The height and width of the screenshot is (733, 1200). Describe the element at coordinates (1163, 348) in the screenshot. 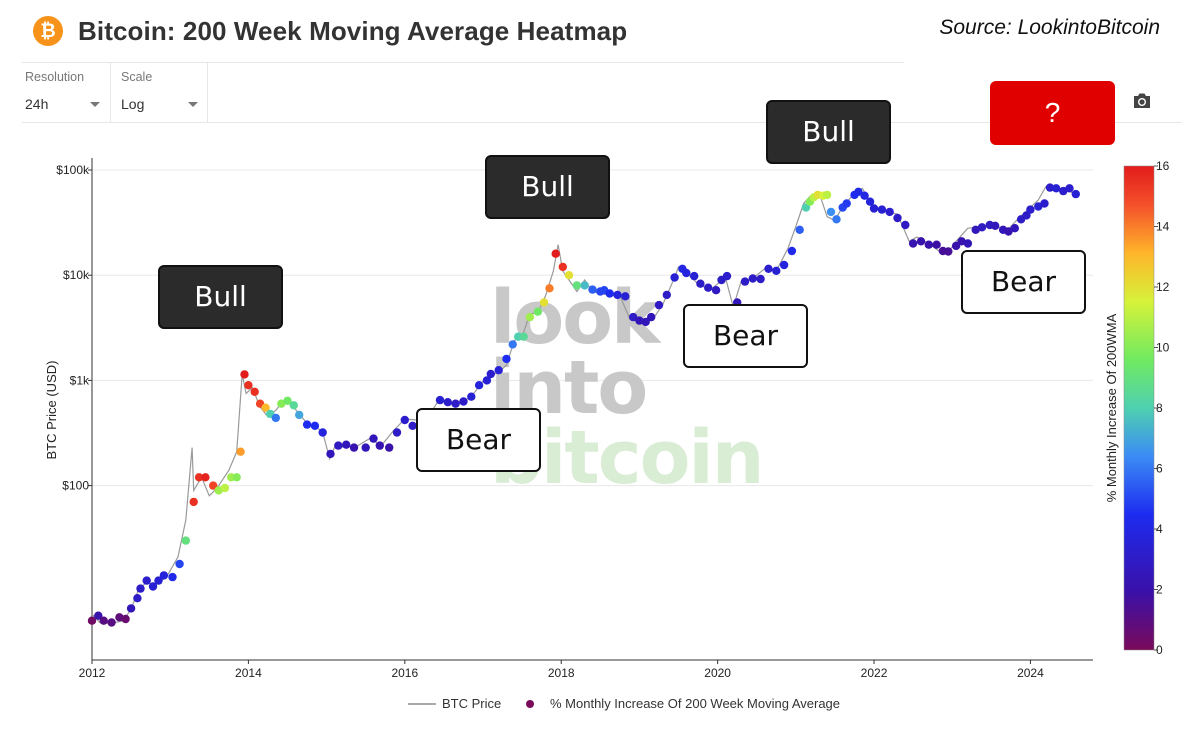

I see `colorbar-tick-label: 10` at that location.